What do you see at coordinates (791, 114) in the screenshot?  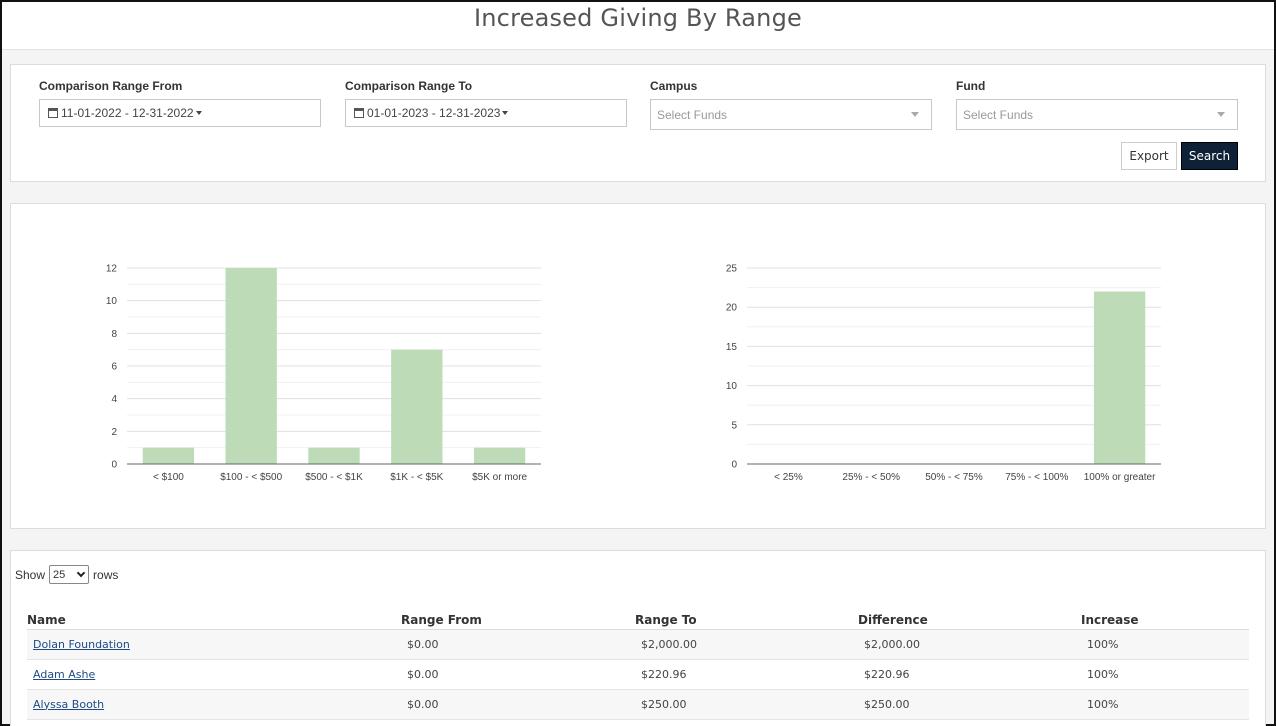 I see `campus-select: Select Funds` at bounding box center [791, 114].